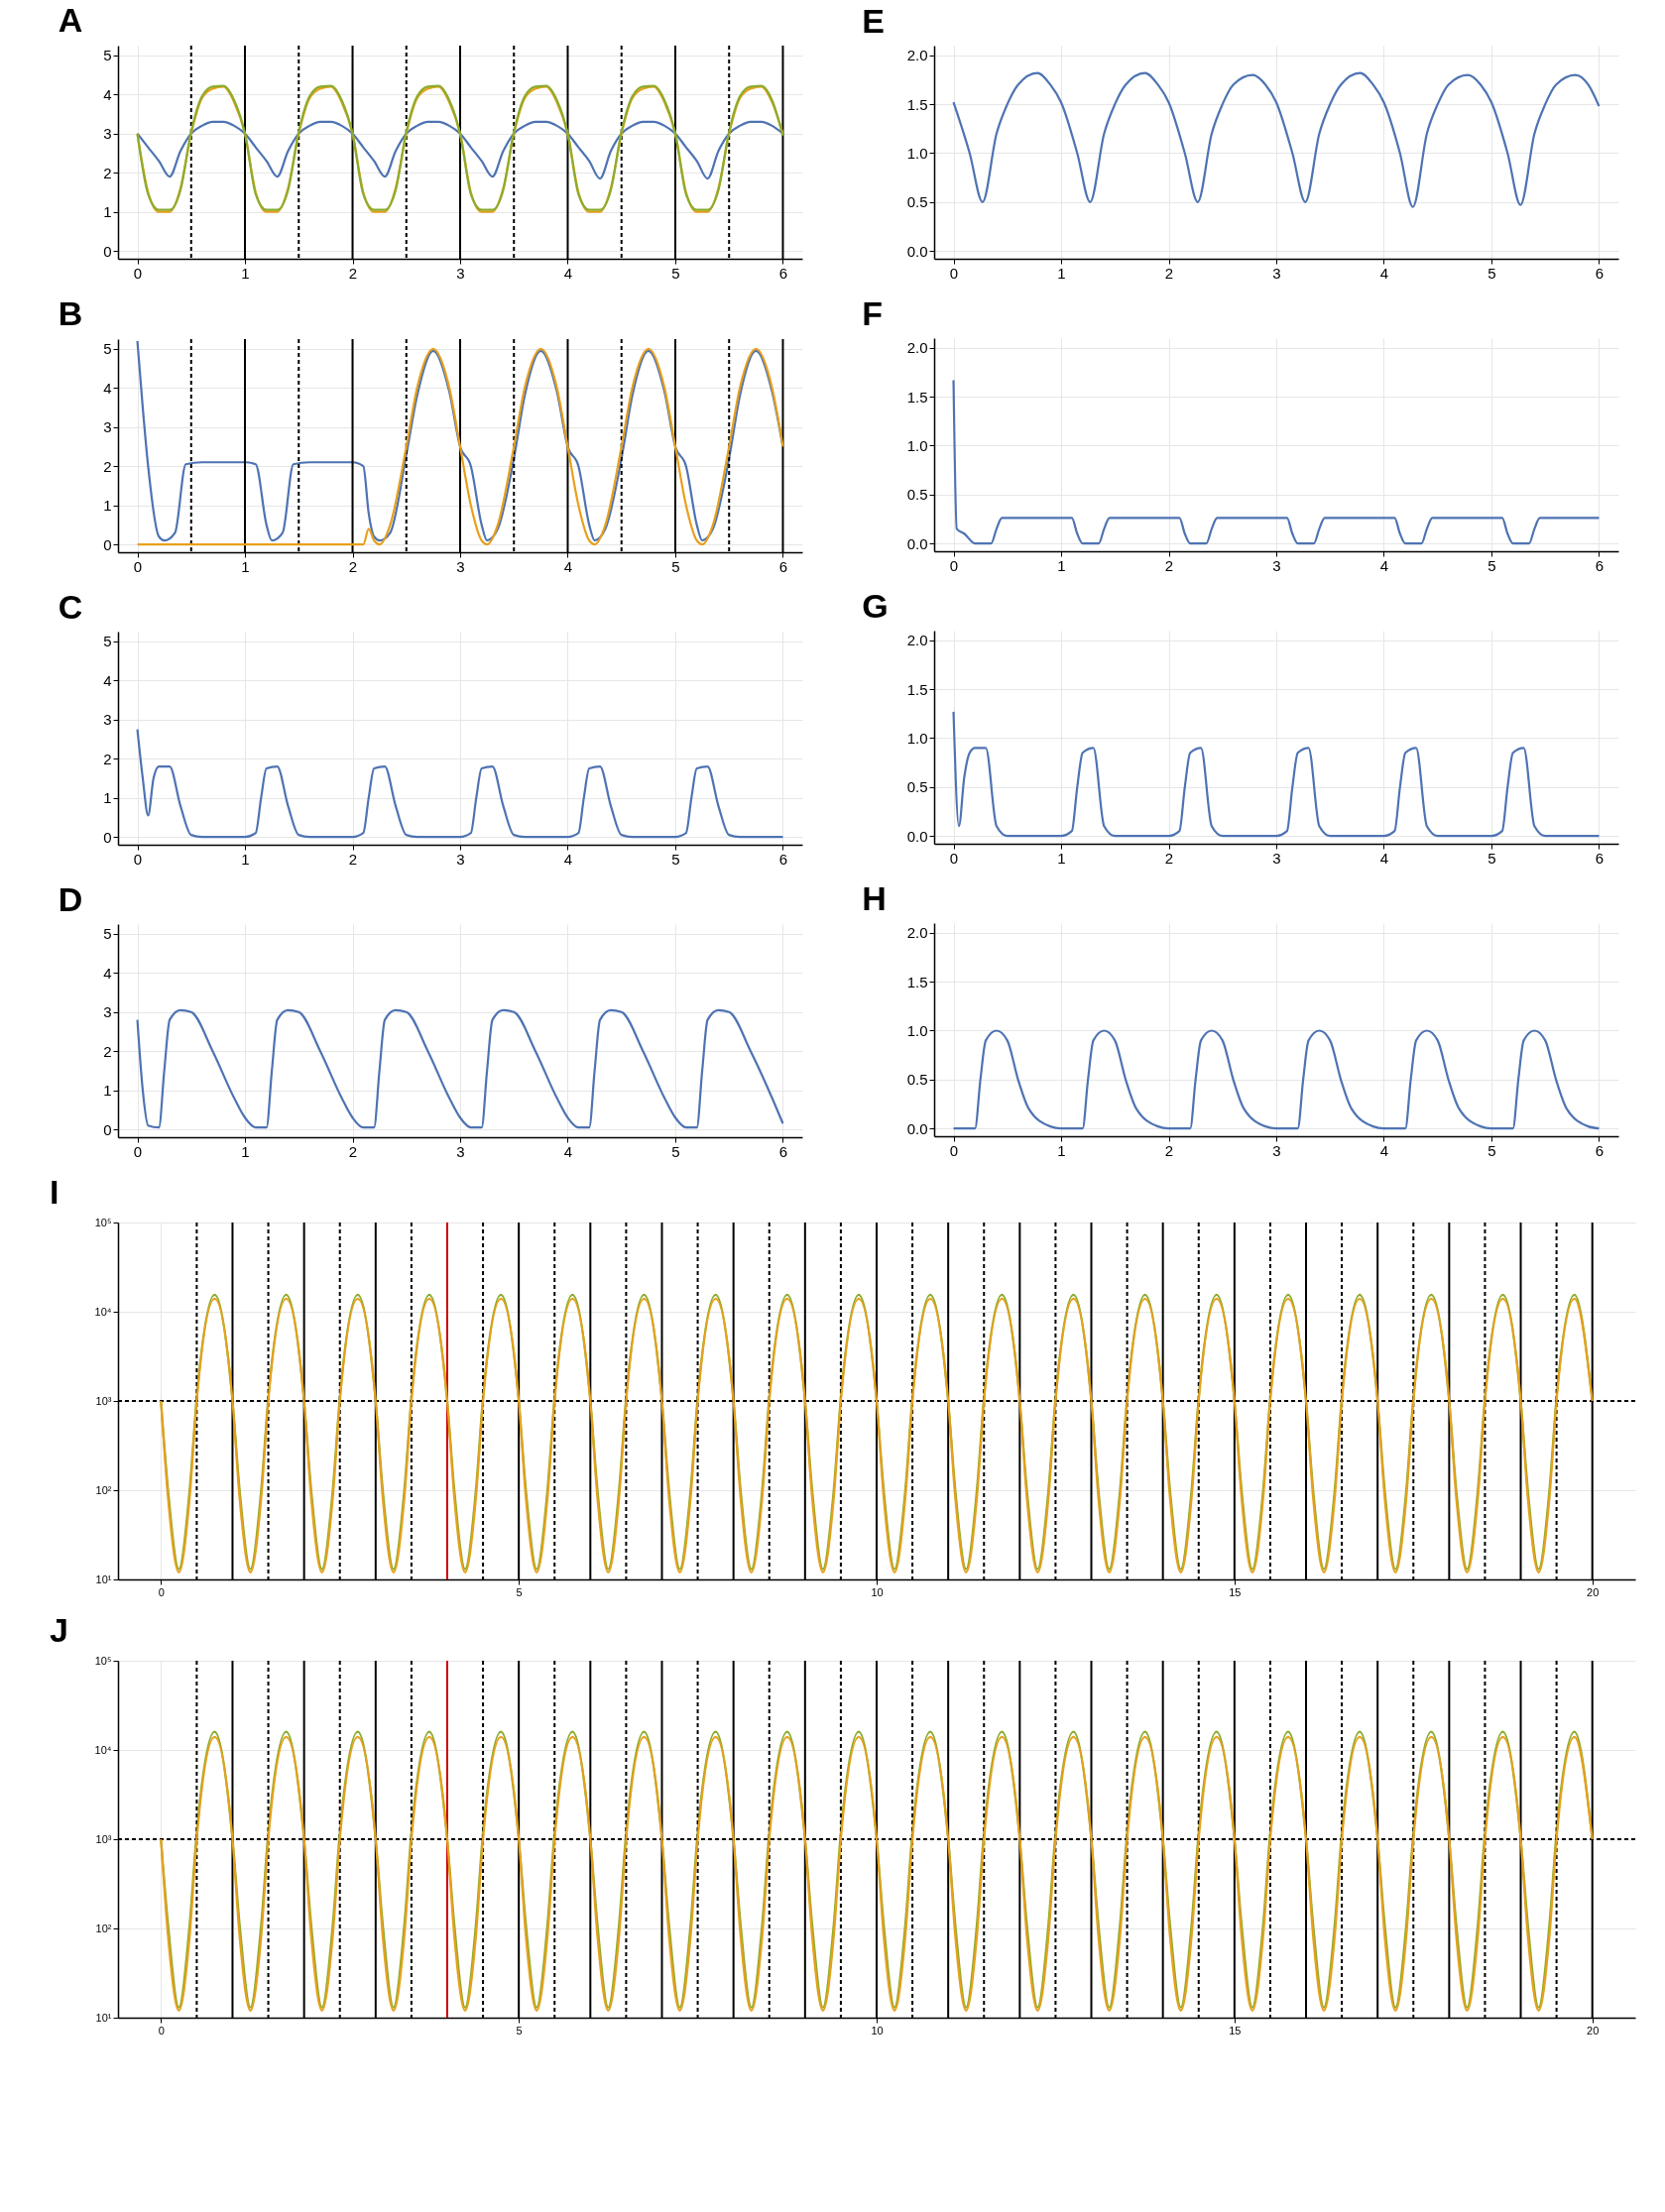 The height and width of the screenshot is (2212, 1665). What do you see at coordinates (59, 1630) in the screenshot?
I see `chart-title: J` at bounding box center [59, 1630].